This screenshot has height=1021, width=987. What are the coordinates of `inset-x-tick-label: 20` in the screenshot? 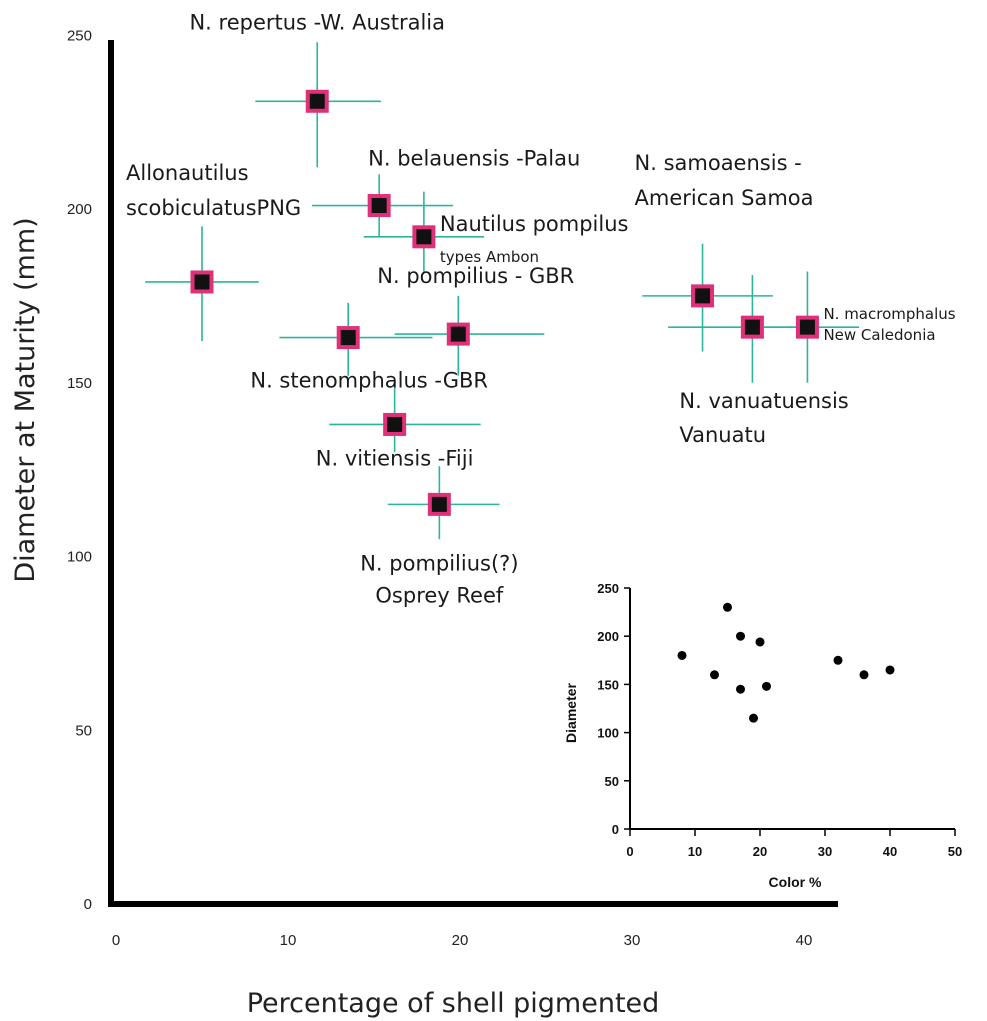 It's located at (760, 851).